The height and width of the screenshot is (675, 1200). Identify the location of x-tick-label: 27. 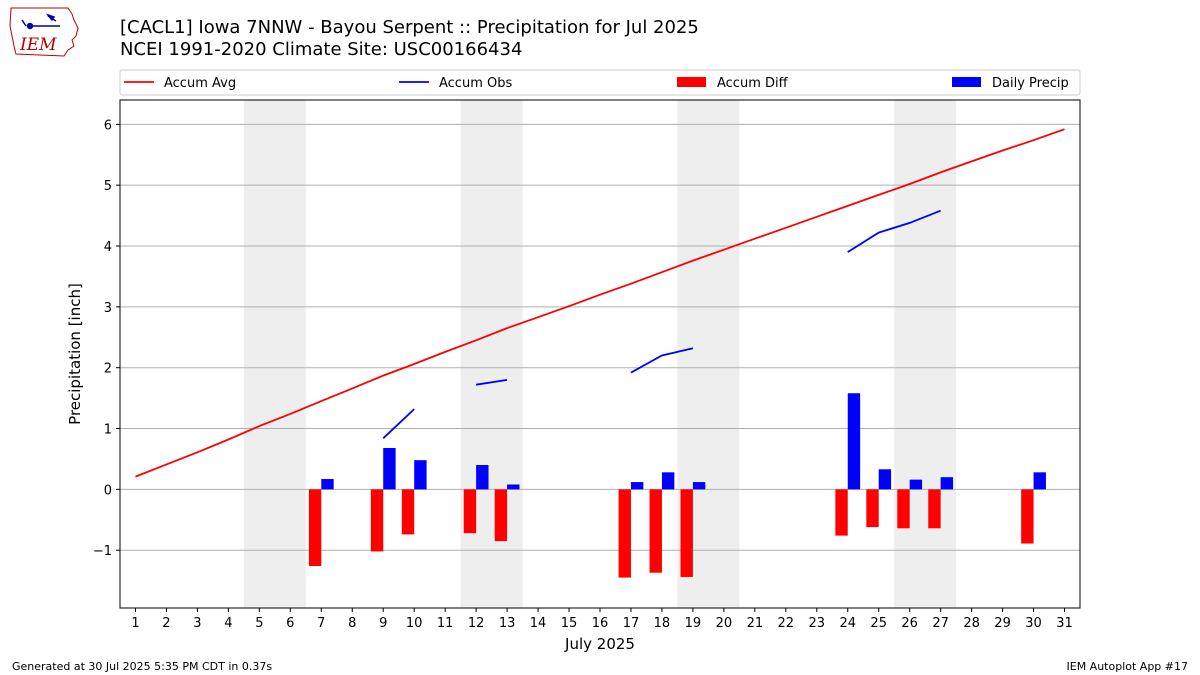
(940, 623).